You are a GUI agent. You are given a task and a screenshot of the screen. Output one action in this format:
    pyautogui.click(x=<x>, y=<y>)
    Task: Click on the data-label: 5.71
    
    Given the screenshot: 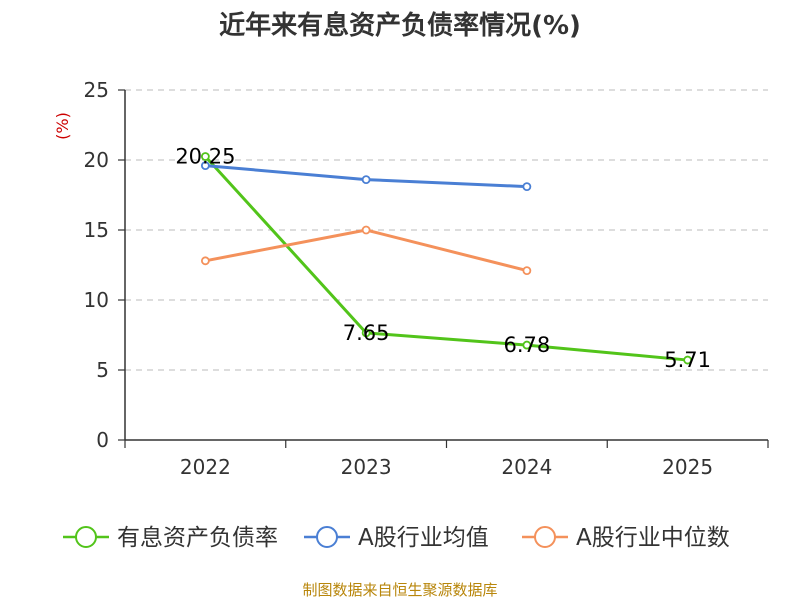 What is the action you would take?
    pyautogui.click(x=687, y=360)
    